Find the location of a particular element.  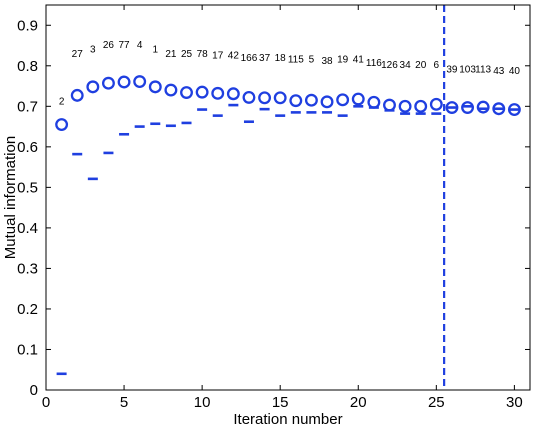

point-label: 27 is located at coordinates (78, 54).